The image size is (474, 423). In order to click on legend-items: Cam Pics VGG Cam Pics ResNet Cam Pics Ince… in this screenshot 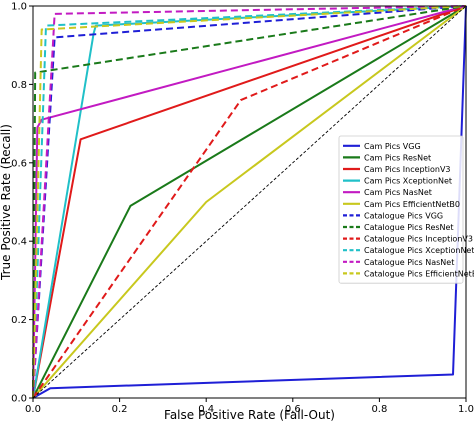, I will do `click(408, 210)`.